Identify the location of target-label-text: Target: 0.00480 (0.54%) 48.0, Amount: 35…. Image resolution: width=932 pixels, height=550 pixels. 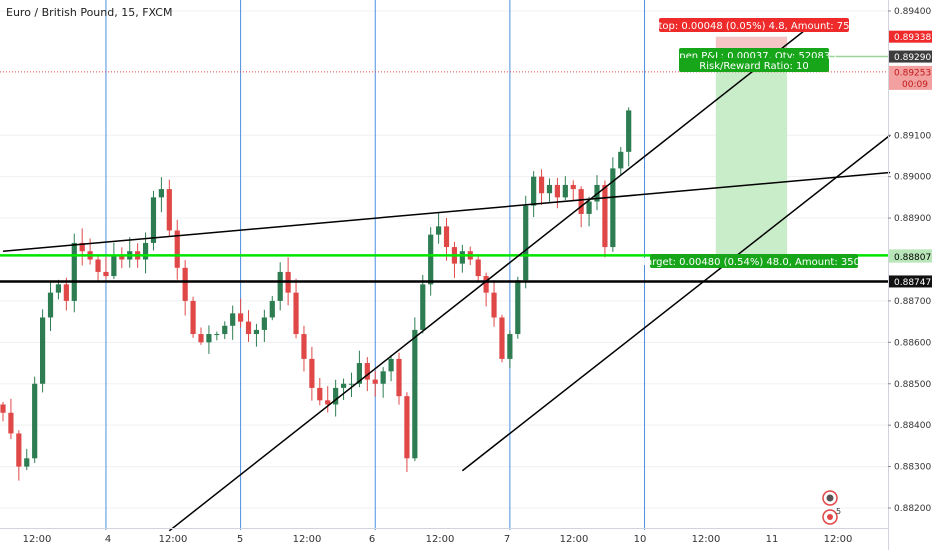
(754, 262).